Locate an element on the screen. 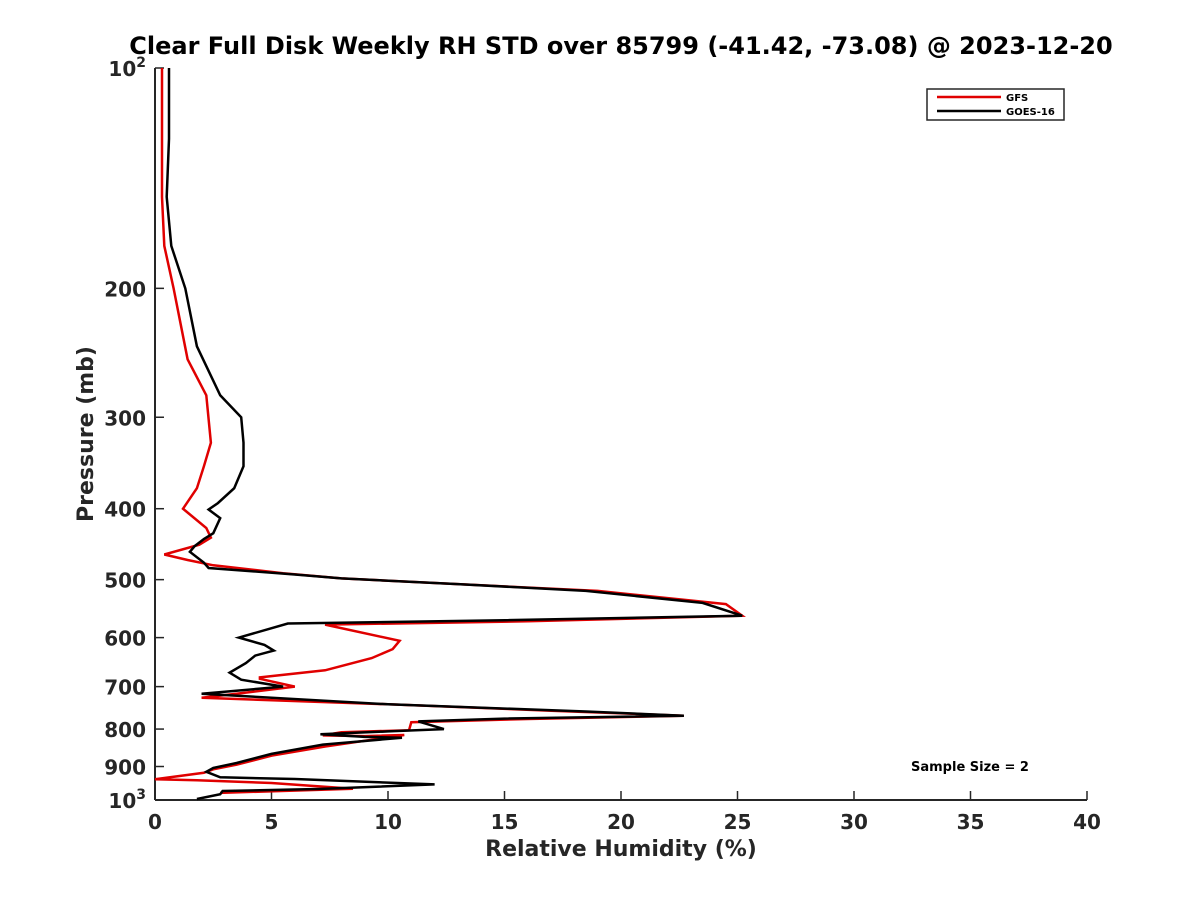 Image resolution: width=1200 pixels, height=900 pixels. legend-label-goes16: GOES-16 is located at coordinates (1030, 112).